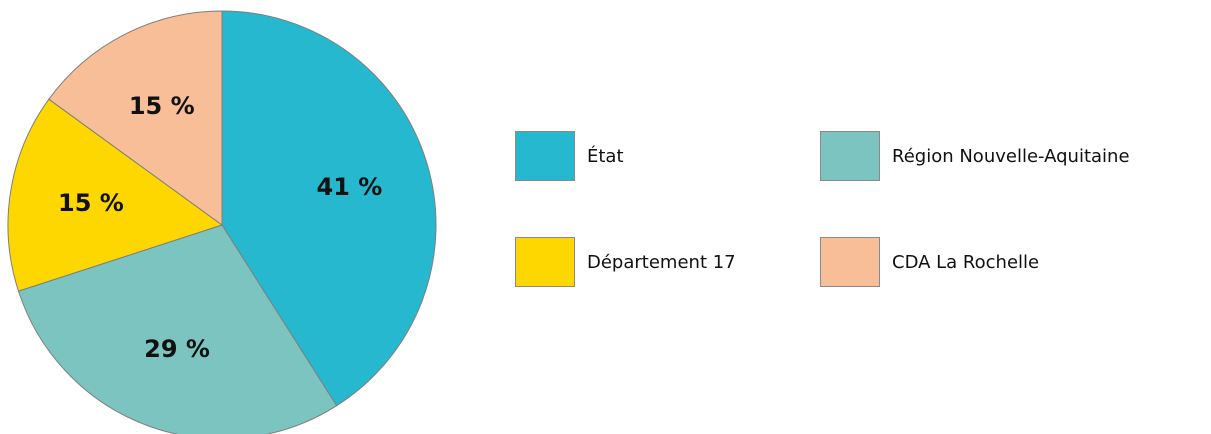 This screenshot has width=1211, height=434. What do you see at coordinates (605, 156) in the screenshot?
I see `legend-label-etat: État` at bounding box center [605, 156].